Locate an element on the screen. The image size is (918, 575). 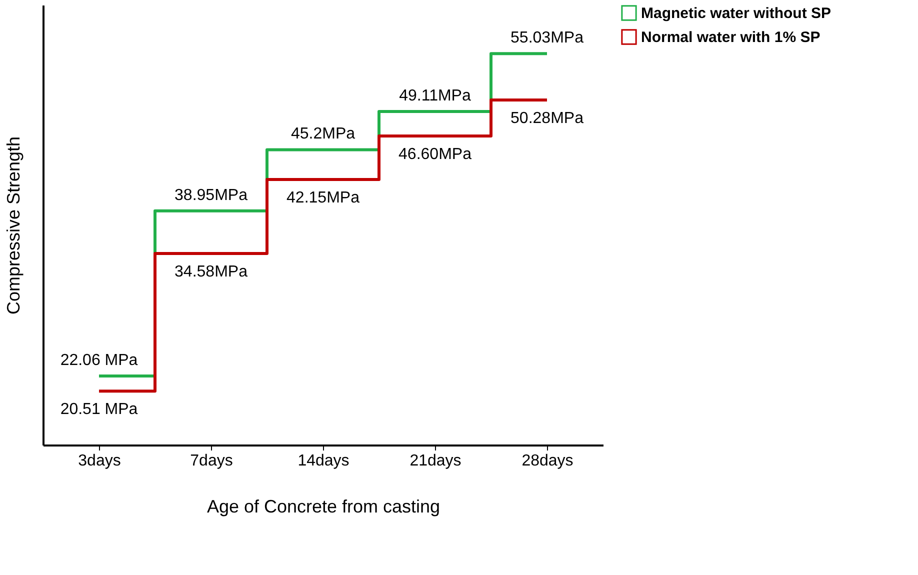
data-label: 45.2MPa is located at coordinates (323, 134).